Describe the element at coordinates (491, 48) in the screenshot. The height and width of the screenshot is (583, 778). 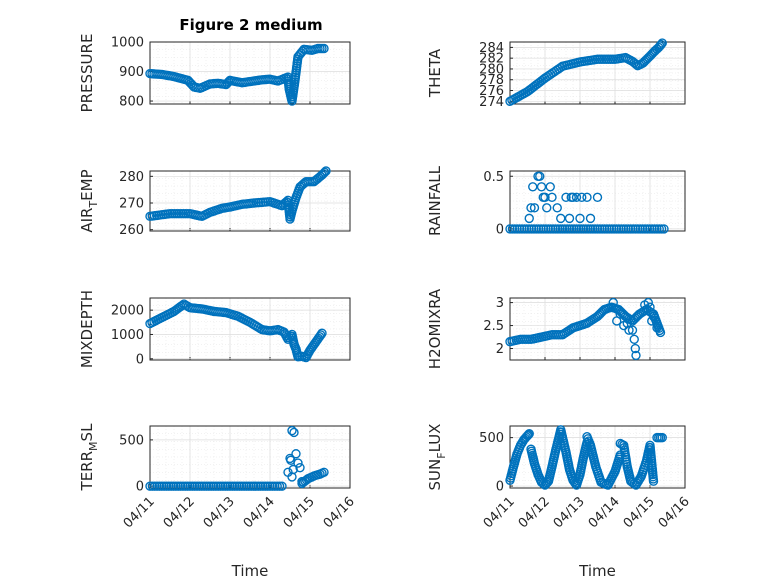
I see `y-tick-label: 284` at that location.